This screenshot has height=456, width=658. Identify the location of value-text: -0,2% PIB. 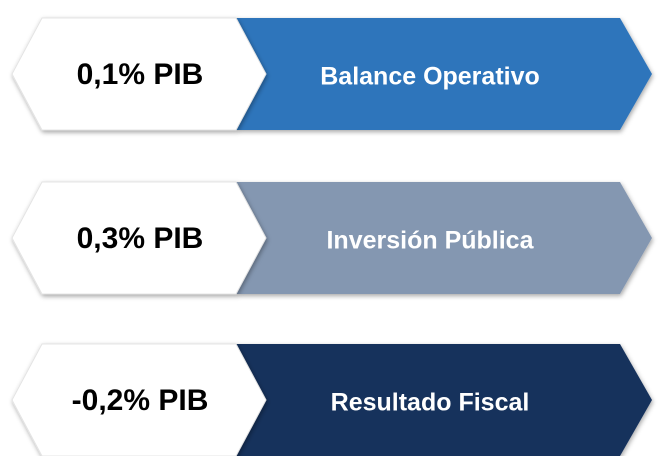
(140, 400).